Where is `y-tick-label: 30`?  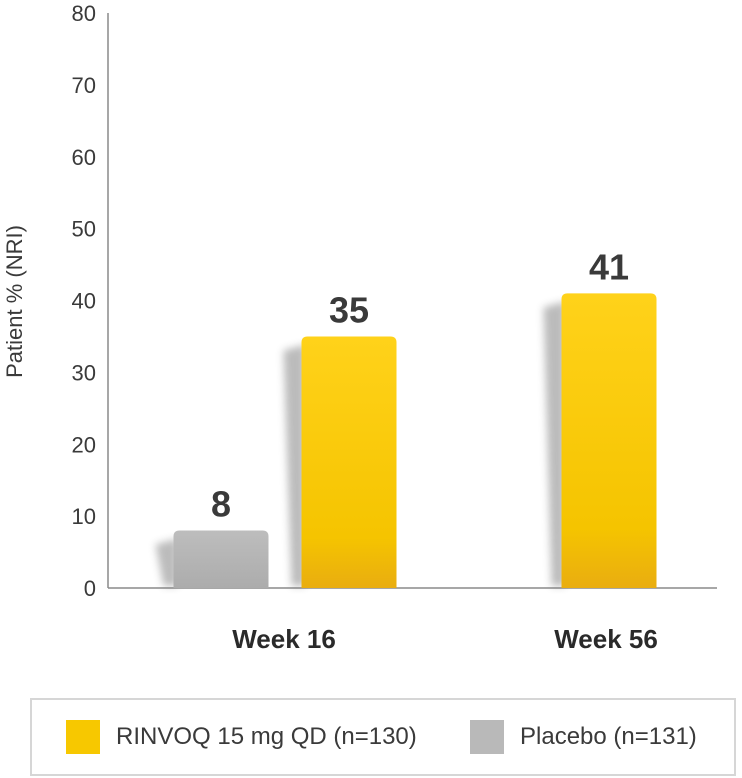 y-tick-label: 30 is located at coordinates (84, 372).